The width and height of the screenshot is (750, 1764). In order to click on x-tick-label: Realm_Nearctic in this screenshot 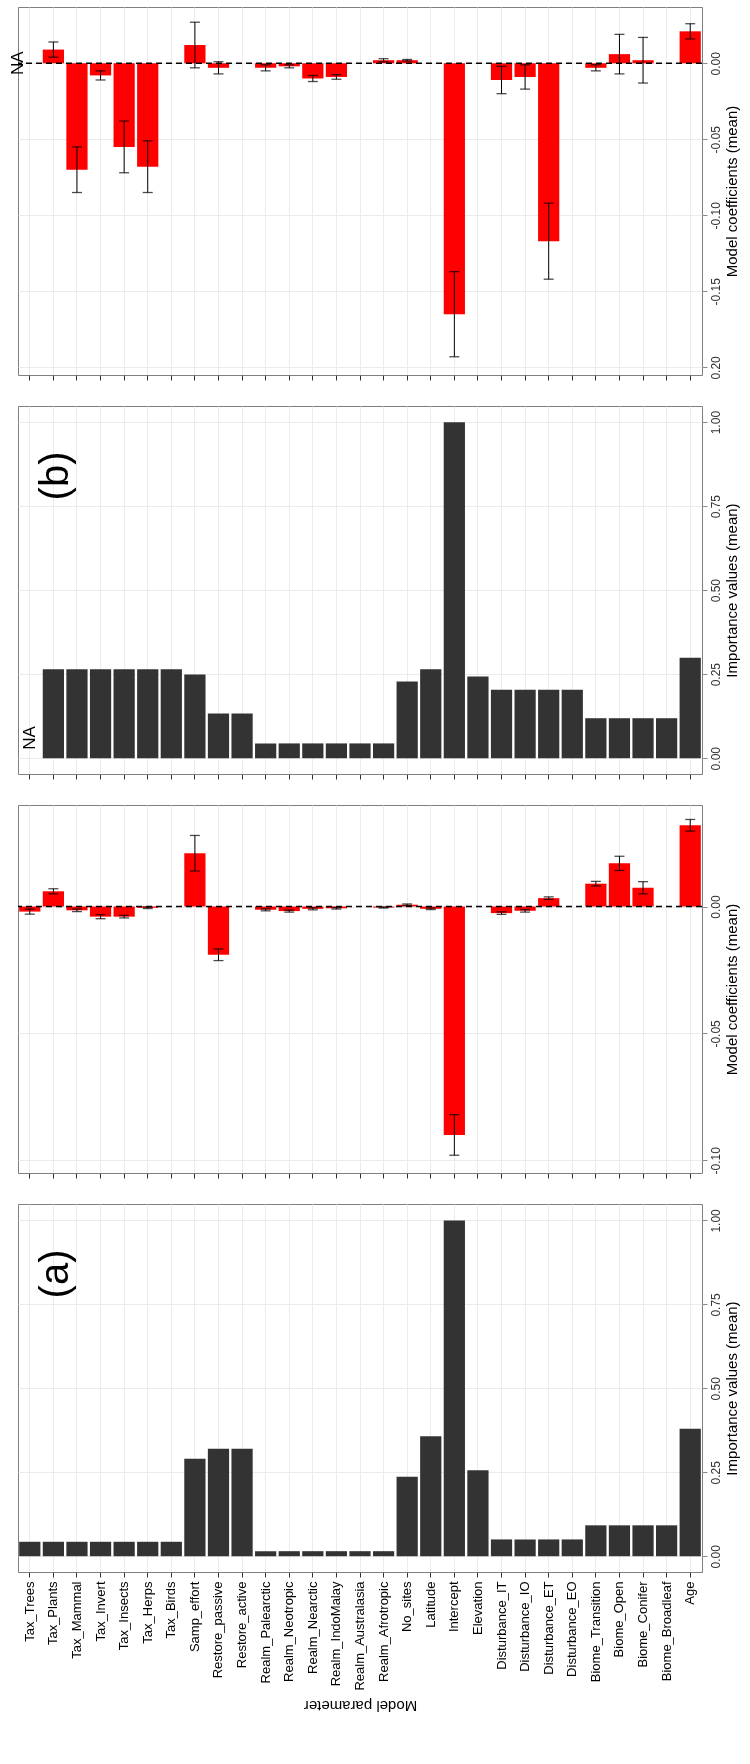, I will do `click(312, 1627)`.